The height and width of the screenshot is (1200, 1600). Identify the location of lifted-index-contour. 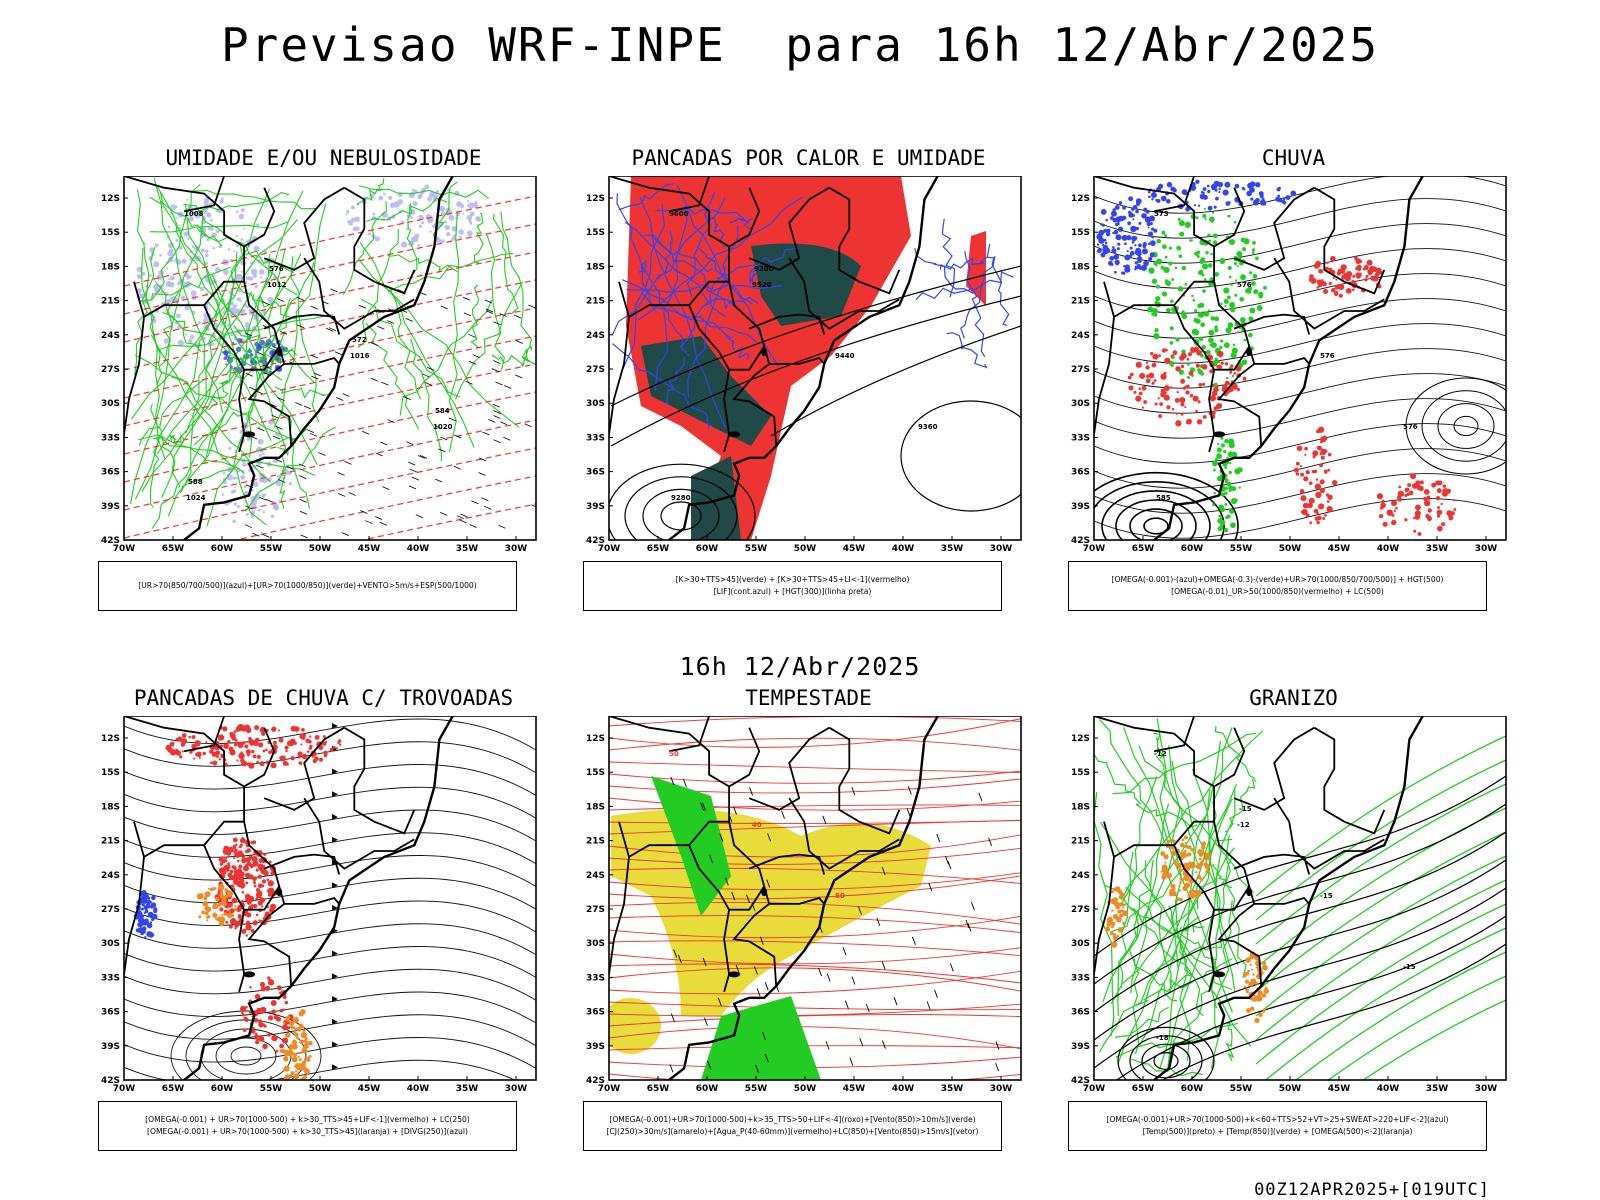
(642, 267).